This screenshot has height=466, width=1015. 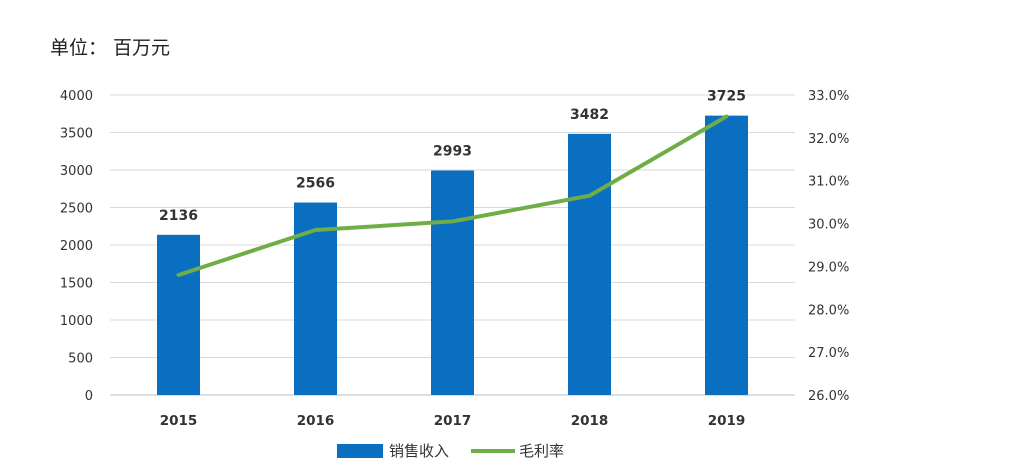 I want to click on x-tick-label: 2018, so click(x=590, y=421).